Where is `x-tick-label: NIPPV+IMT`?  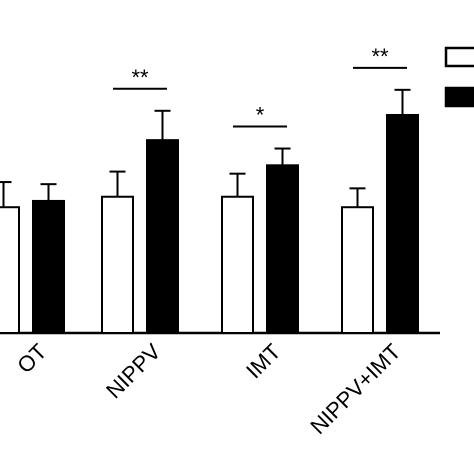 x-tick-label: NIPPV+IMT is located at coordinates (355, 389).